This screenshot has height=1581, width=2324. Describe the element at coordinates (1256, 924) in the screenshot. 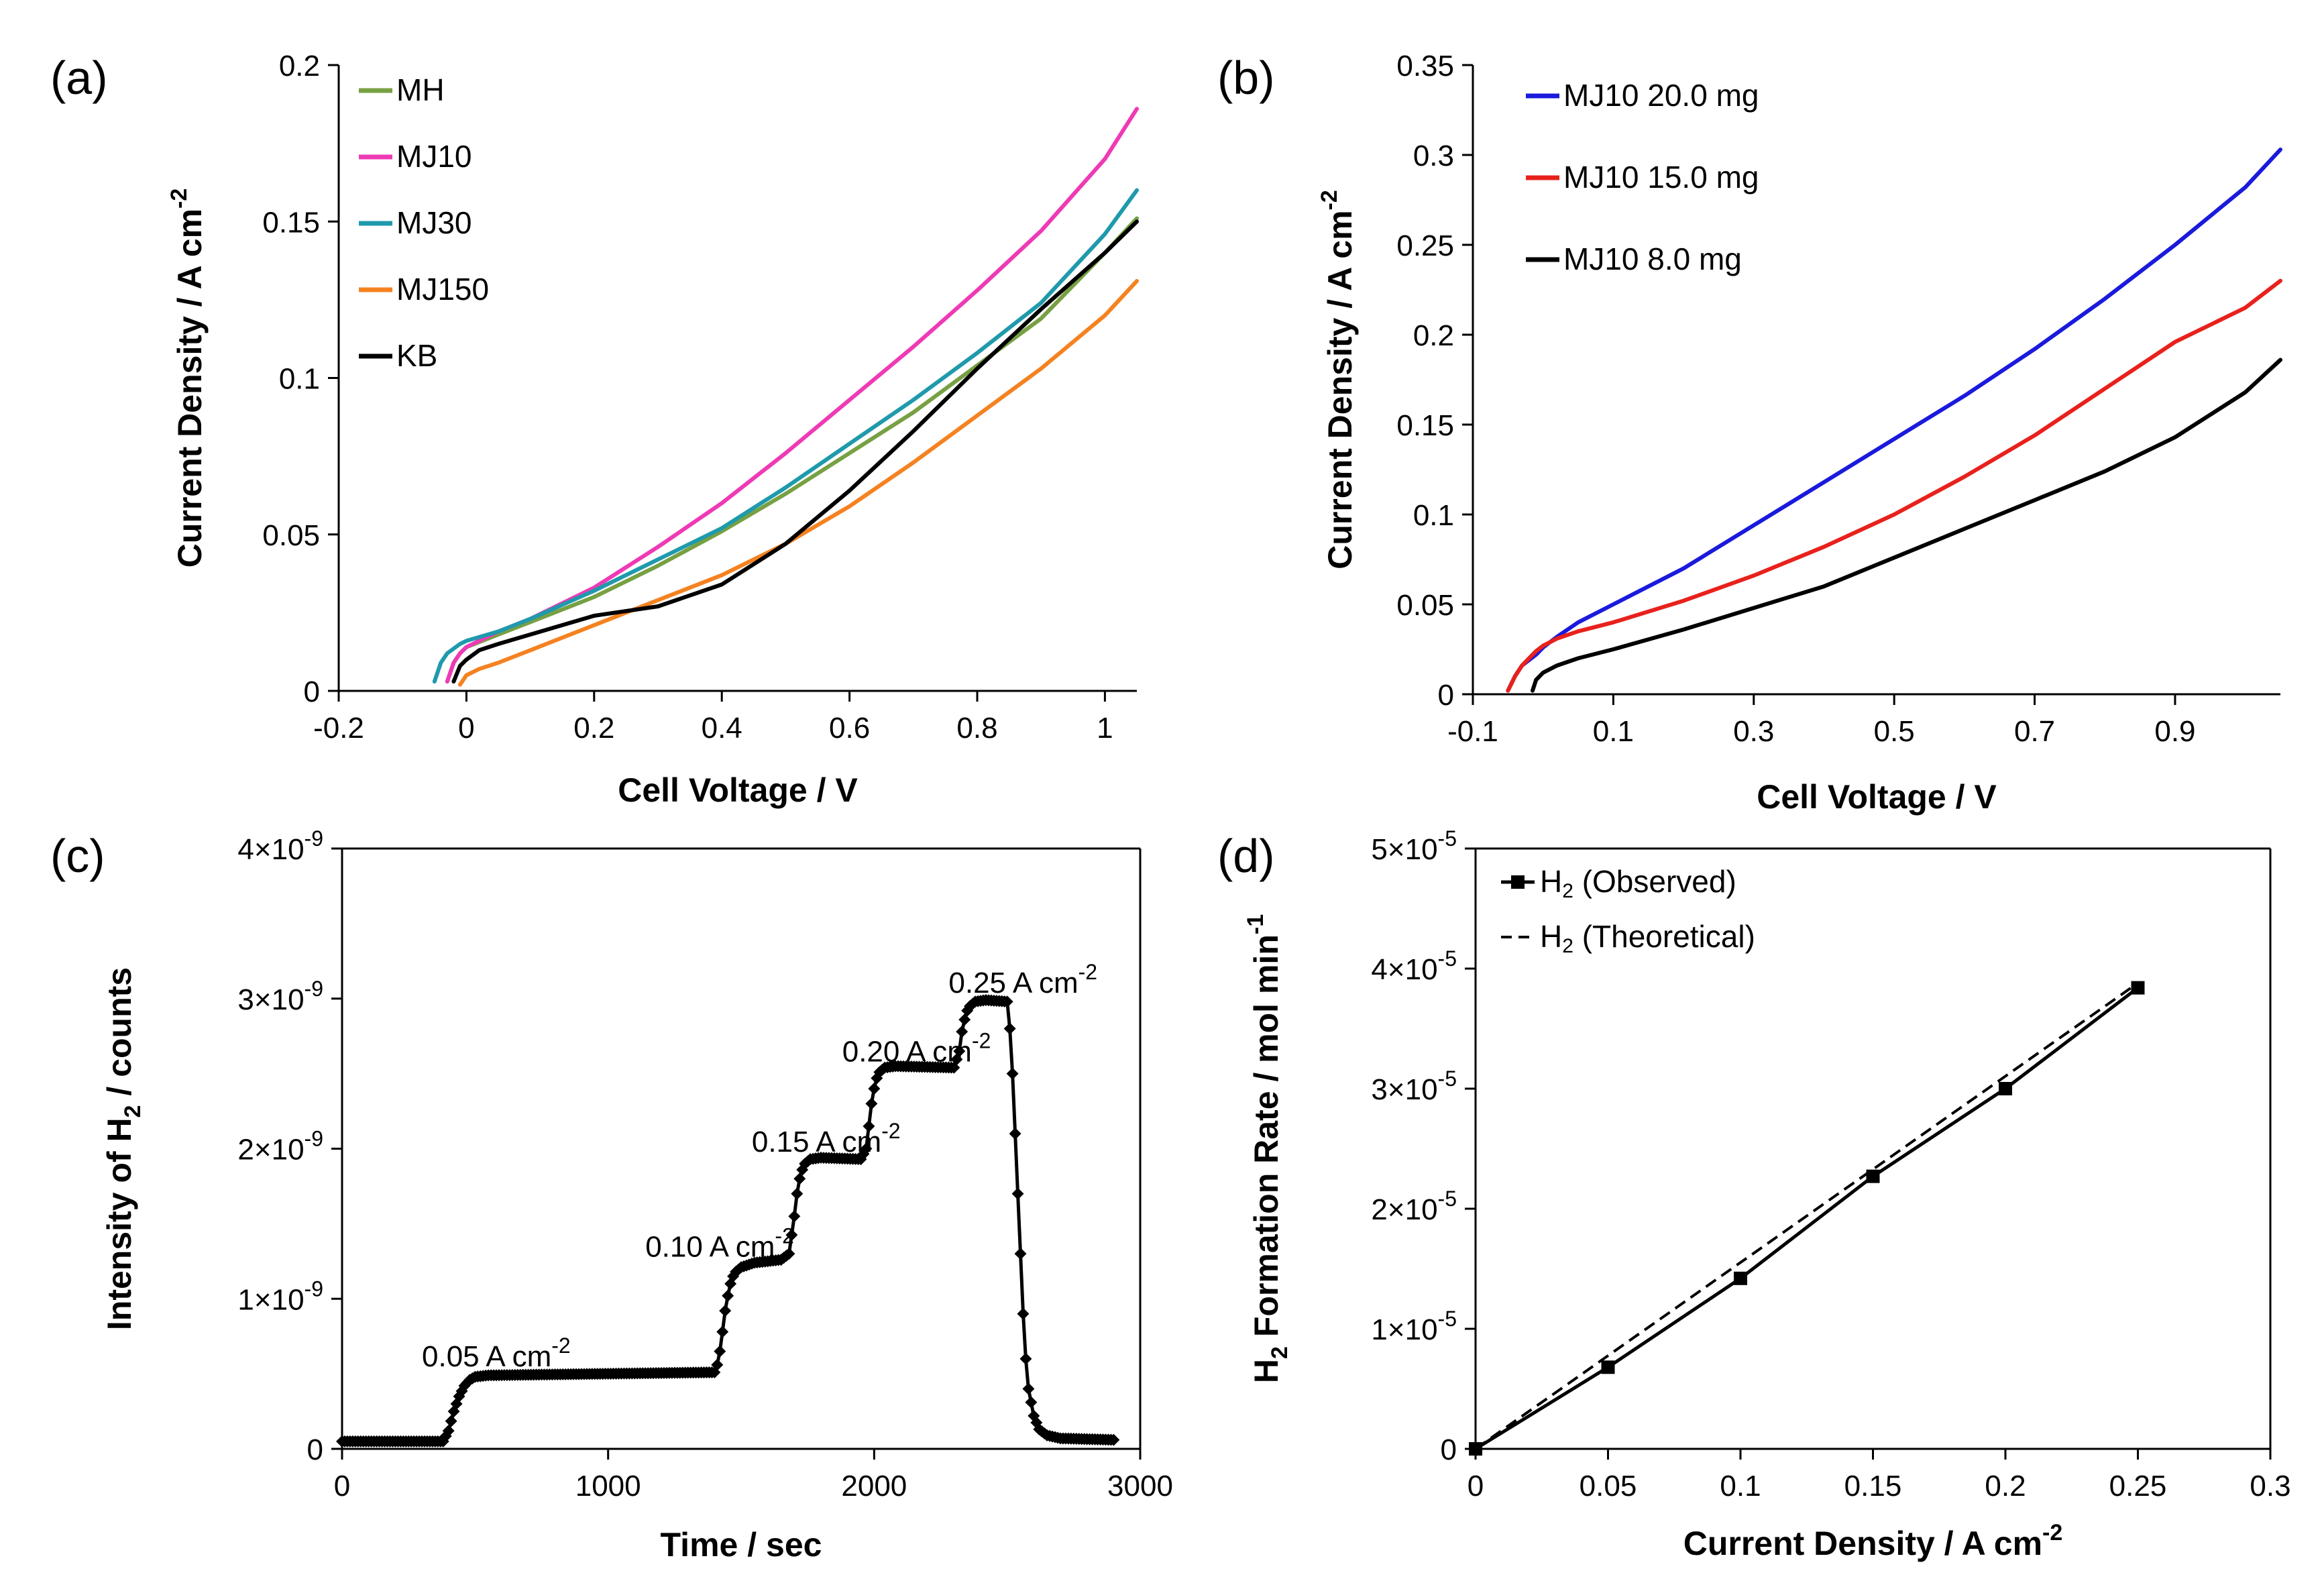

I see `y-axis-title-sup: -1` at that location.